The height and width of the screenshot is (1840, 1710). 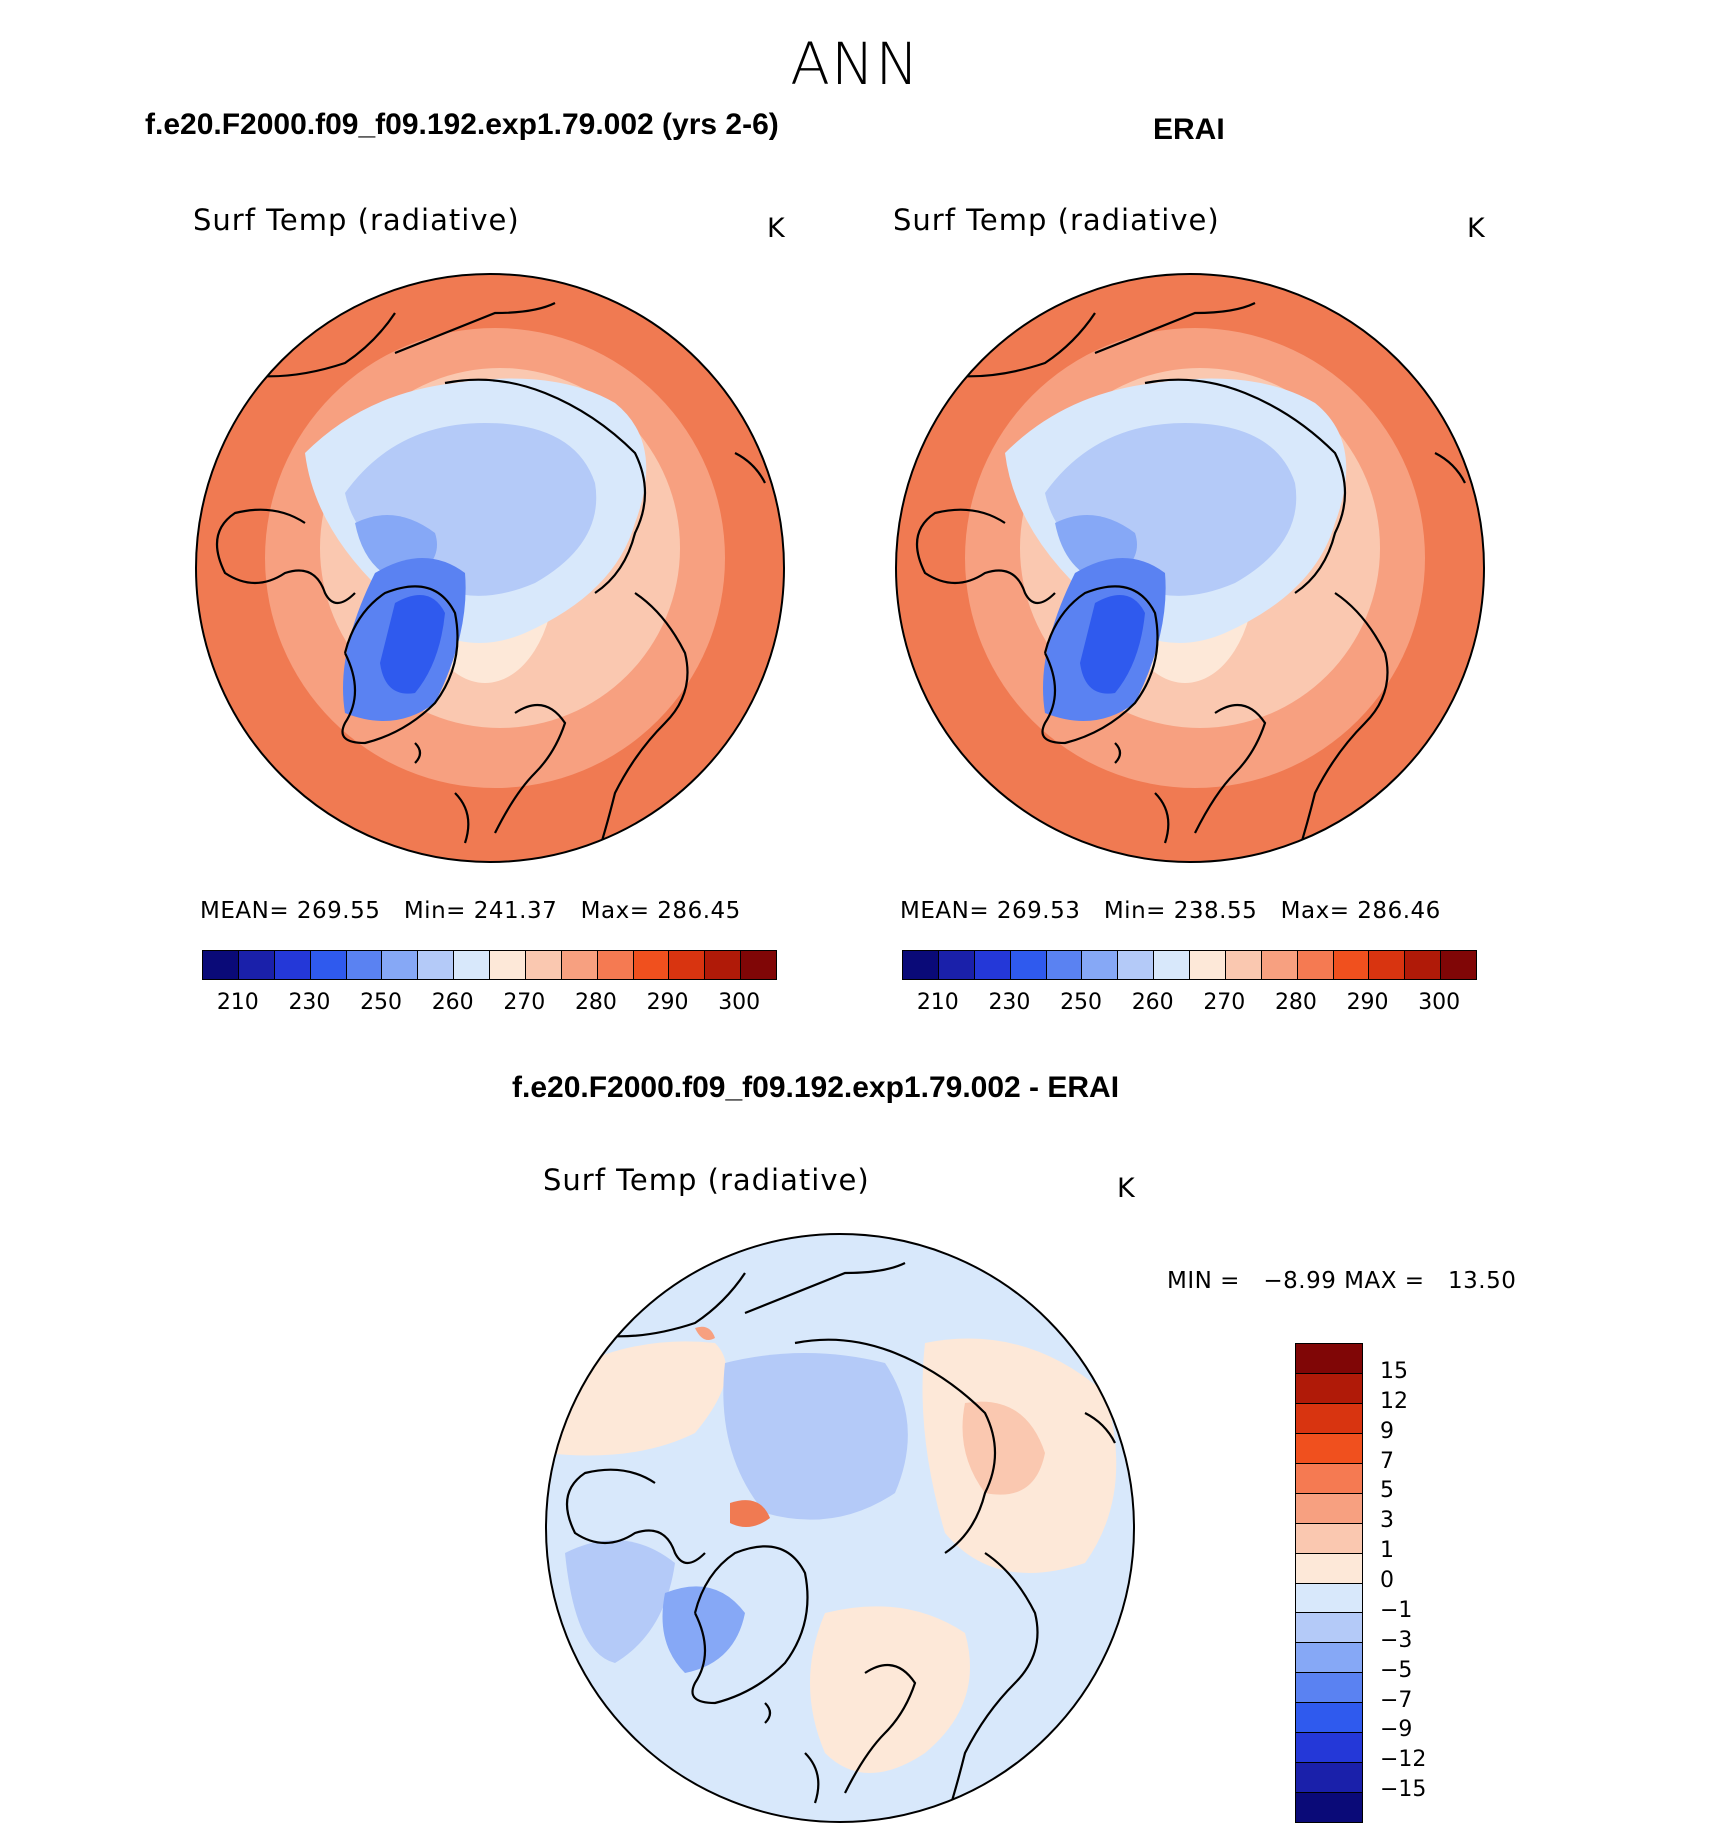 I want to click on colorbar-tick-label: 7, so click(x=1387, y=1461).